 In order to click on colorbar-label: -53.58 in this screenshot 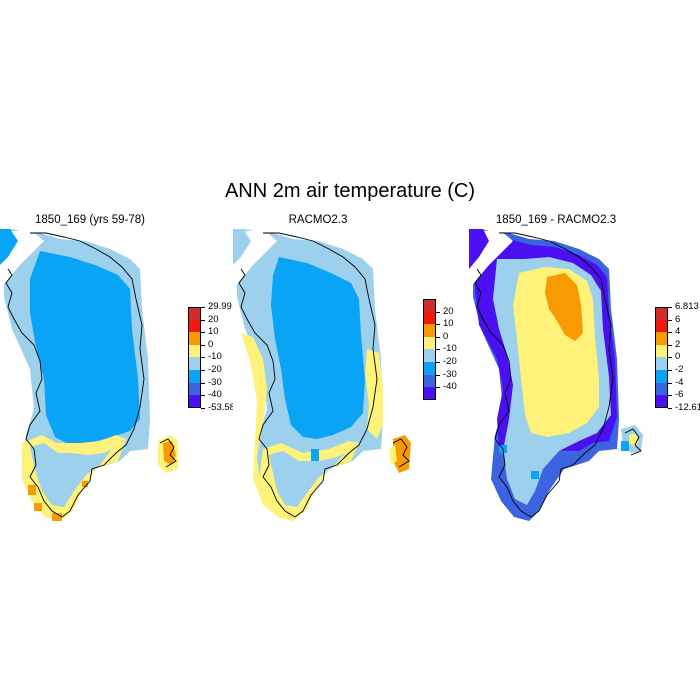, I will do `click(221, 407)`.